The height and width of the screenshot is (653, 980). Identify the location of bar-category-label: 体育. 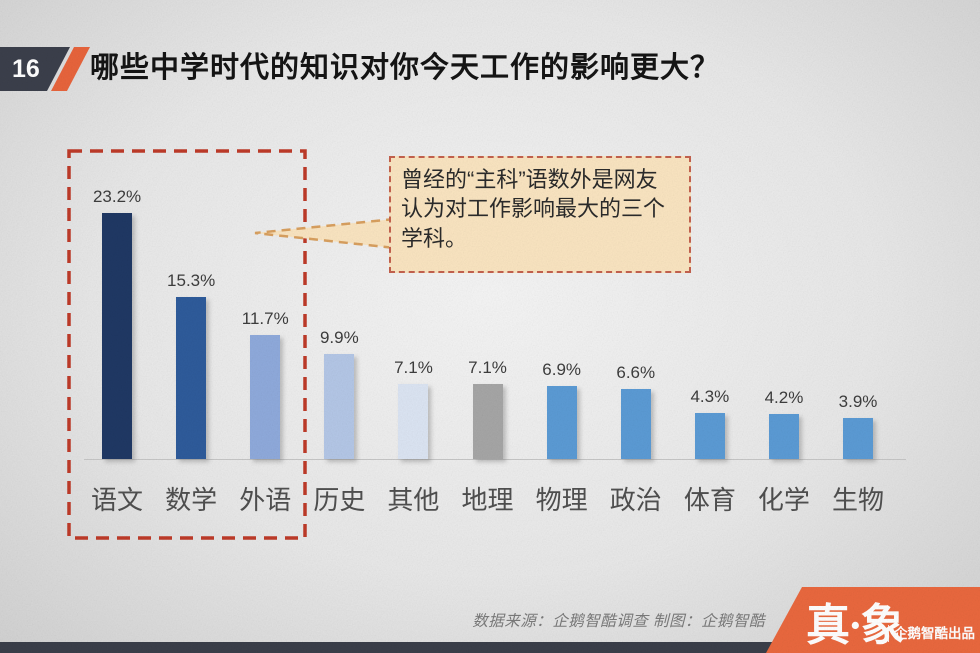
(709, 500).